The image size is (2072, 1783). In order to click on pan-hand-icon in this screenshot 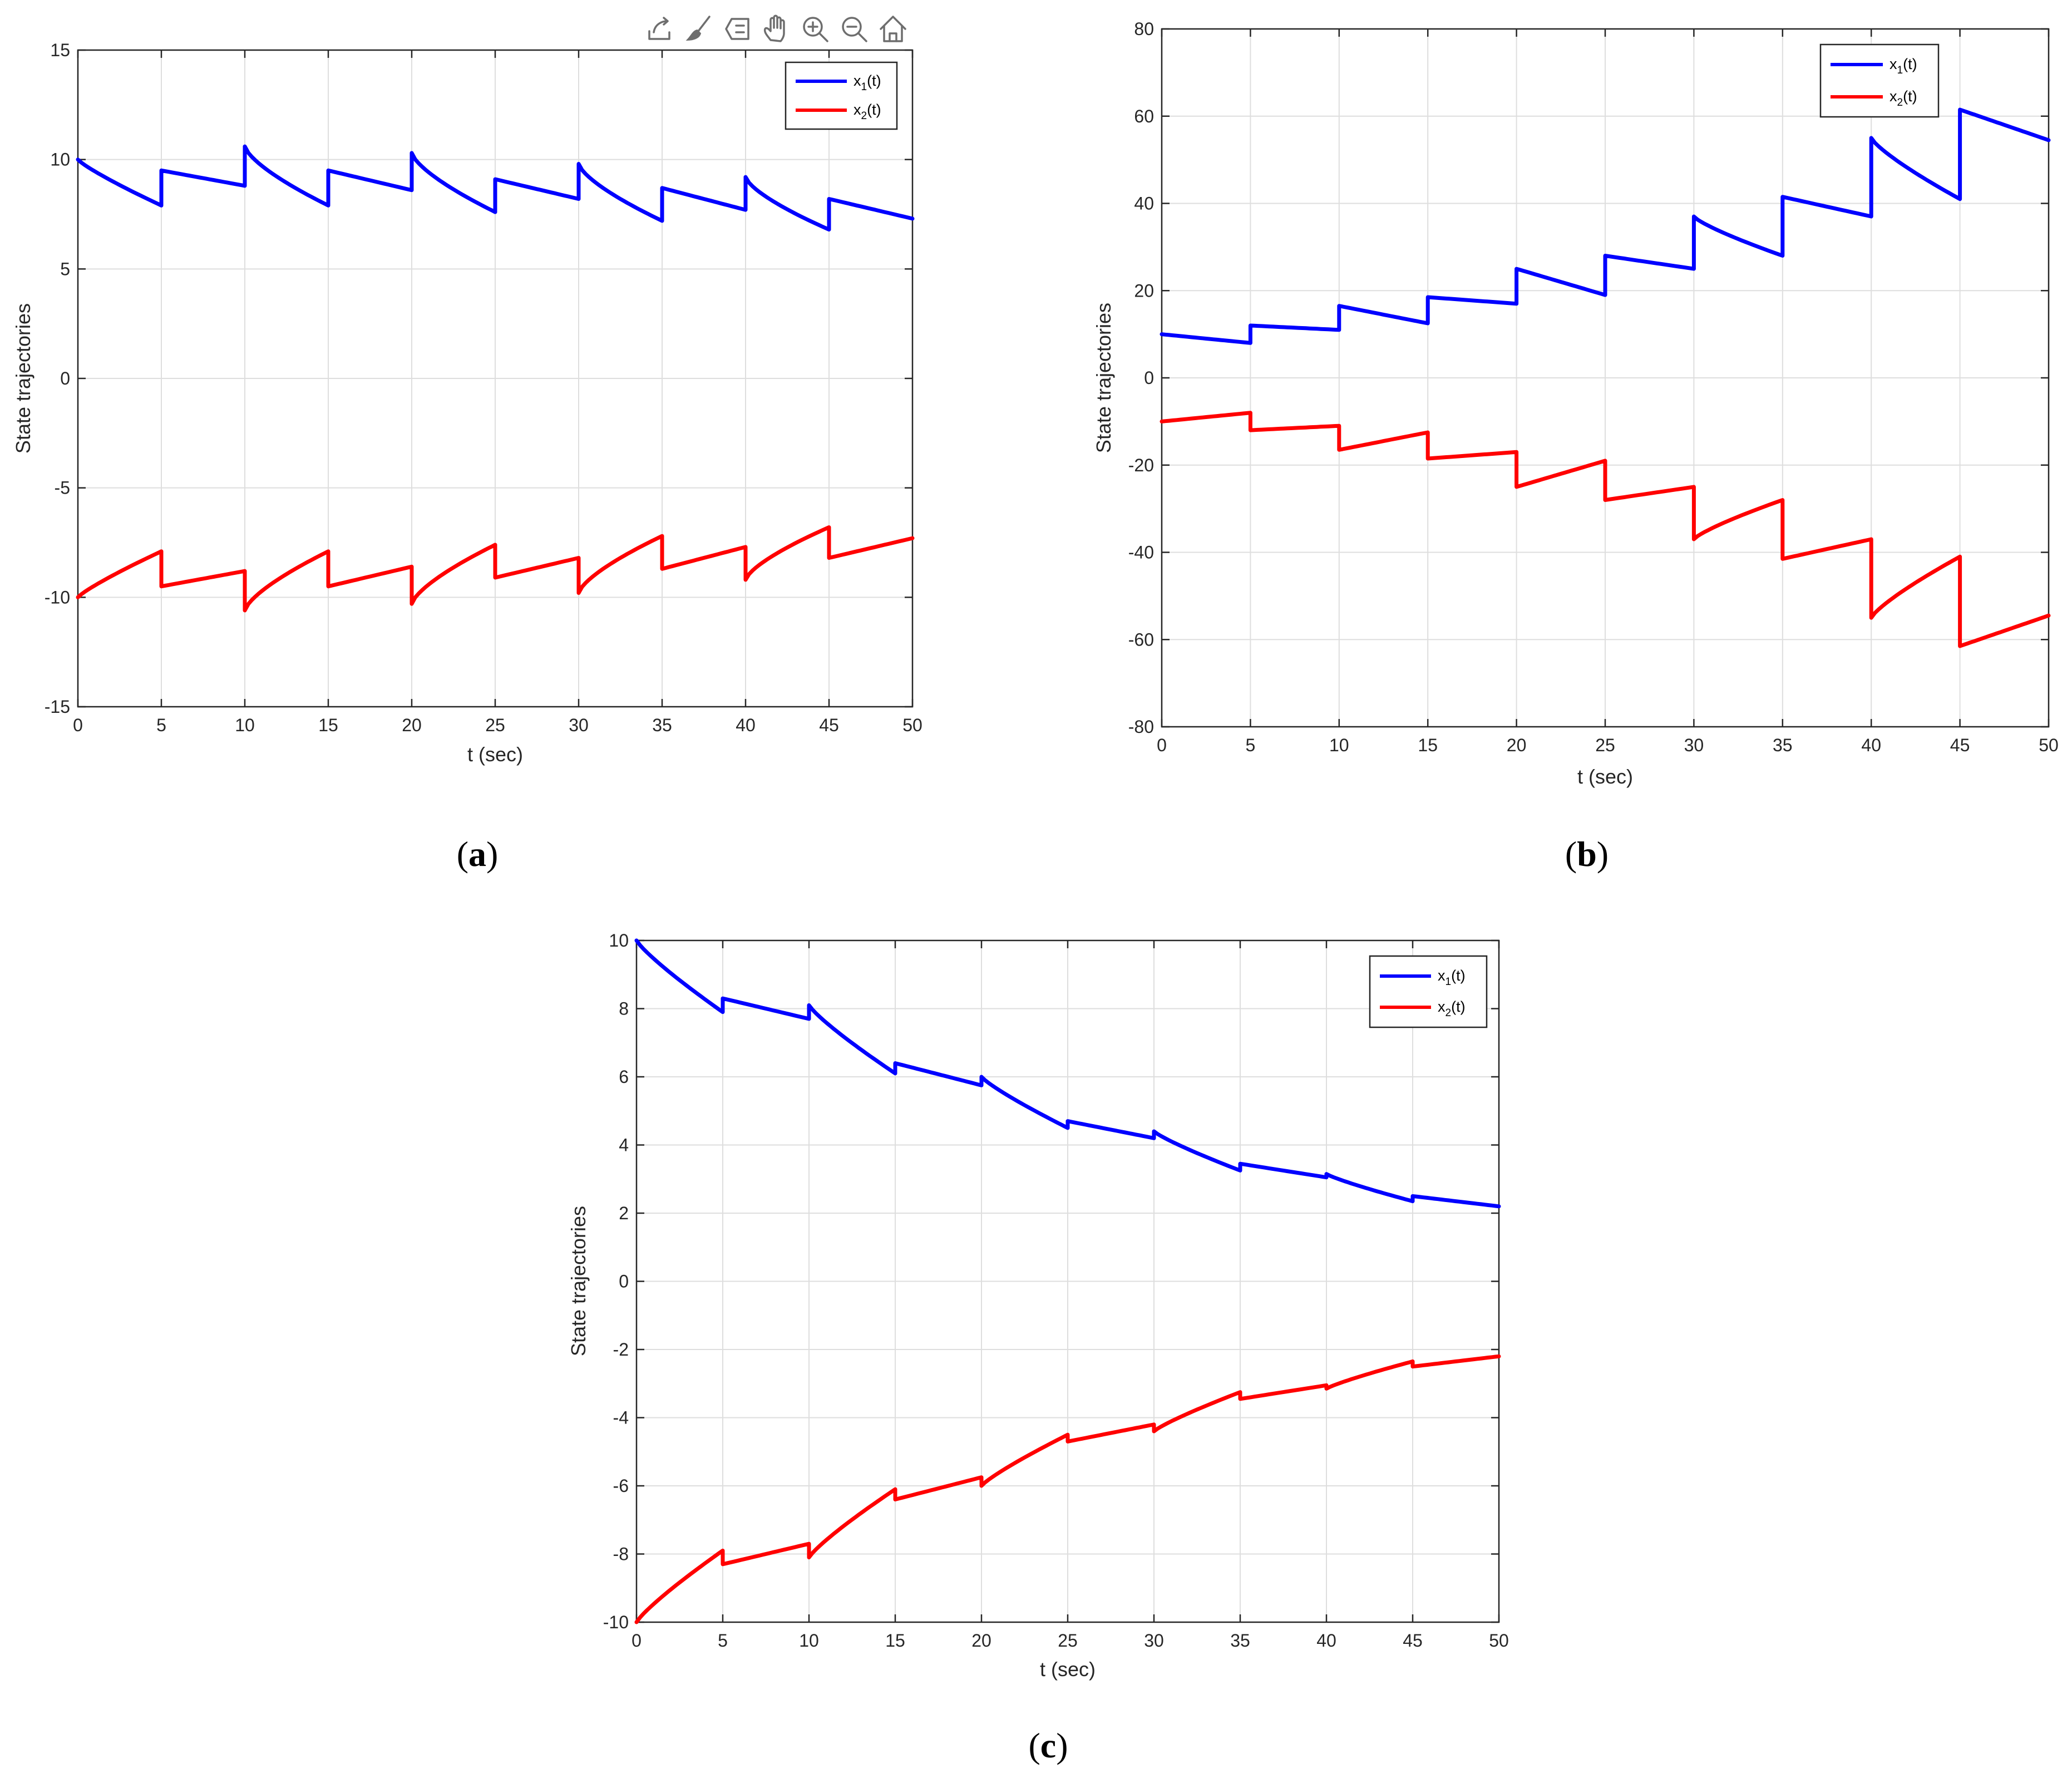, I will do `click(776, 29)`.